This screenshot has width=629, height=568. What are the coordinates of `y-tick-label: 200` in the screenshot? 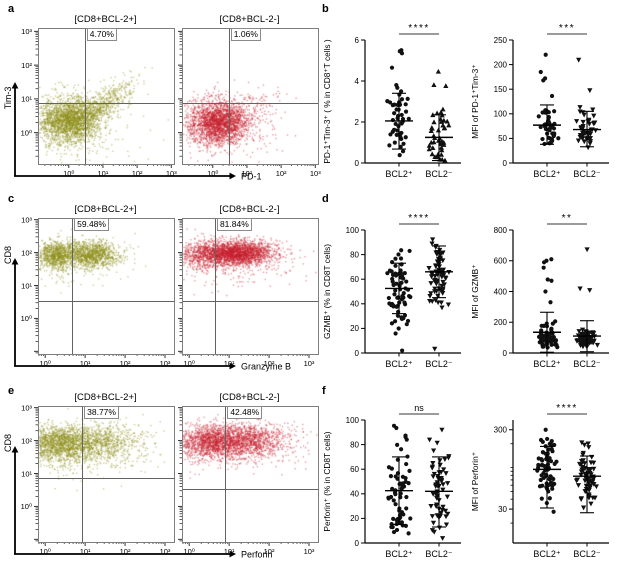 It's located at (501, 322).